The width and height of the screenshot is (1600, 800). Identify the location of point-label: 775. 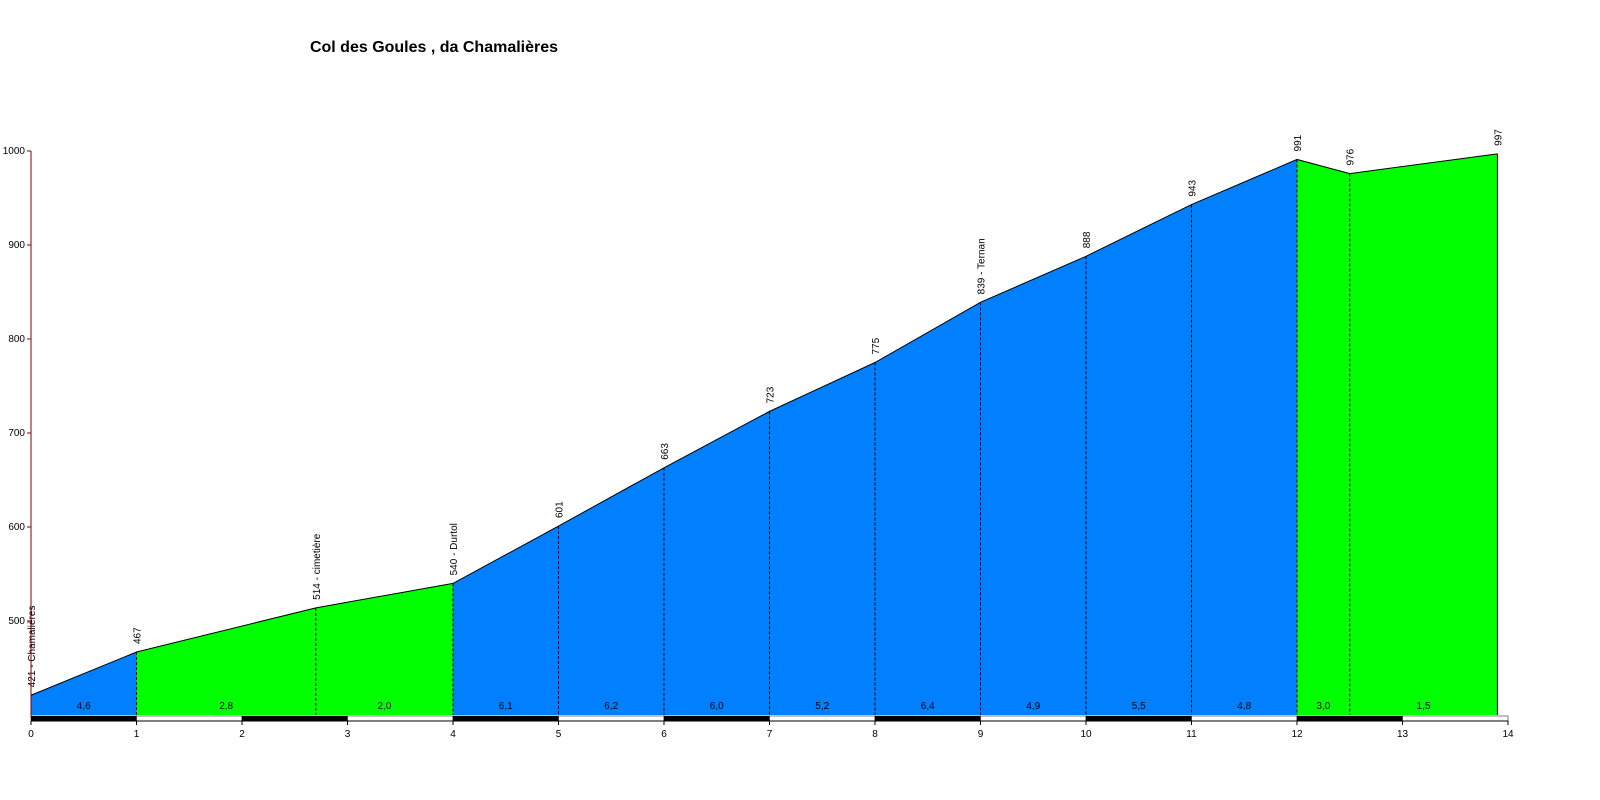
(876, 345).